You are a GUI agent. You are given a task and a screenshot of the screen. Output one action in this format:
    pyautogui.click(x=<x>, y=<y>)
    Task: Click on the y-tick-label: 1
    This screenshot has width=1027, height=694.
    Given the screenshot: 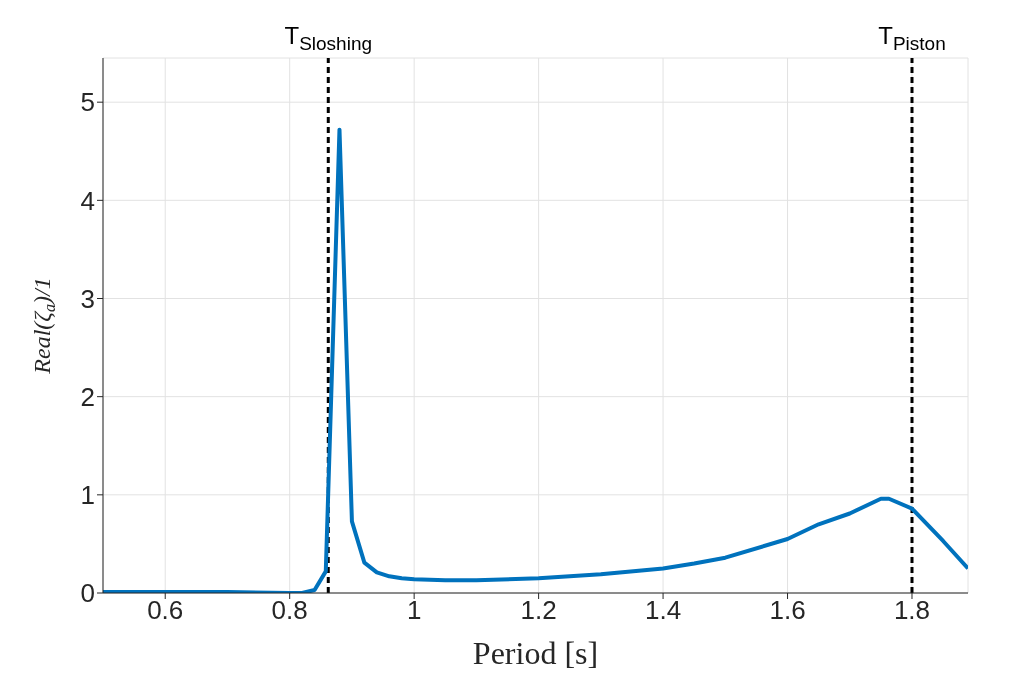 What is the action you would take?
    pyautogui.click(x=87, y=495)
    